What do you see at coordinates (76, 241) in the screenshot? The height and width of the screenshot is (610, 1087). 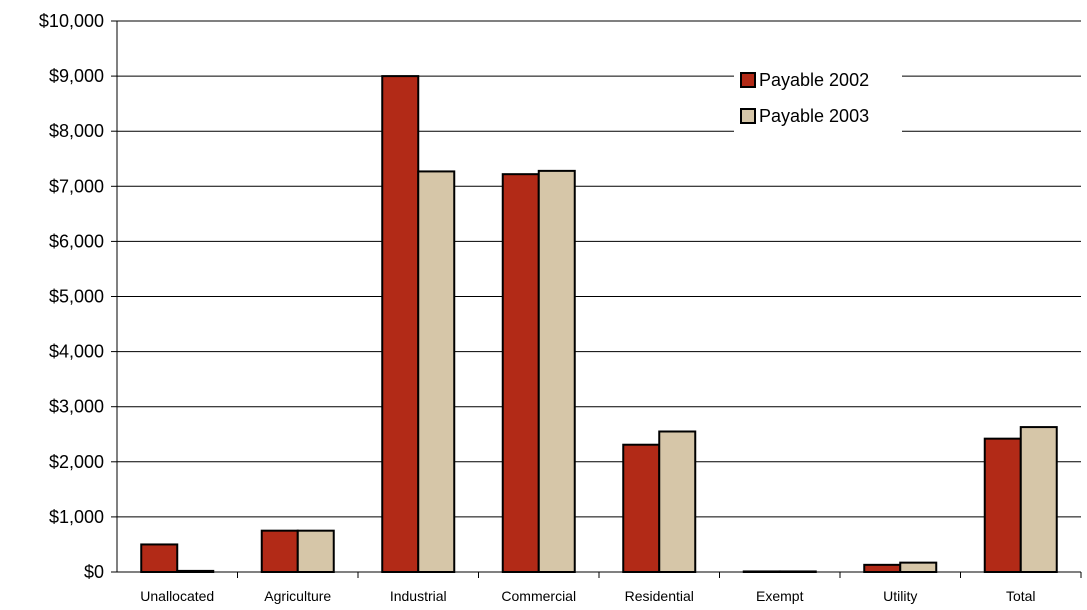 I see `y-tick-label: $6,000` at bounding box center [76, 241].